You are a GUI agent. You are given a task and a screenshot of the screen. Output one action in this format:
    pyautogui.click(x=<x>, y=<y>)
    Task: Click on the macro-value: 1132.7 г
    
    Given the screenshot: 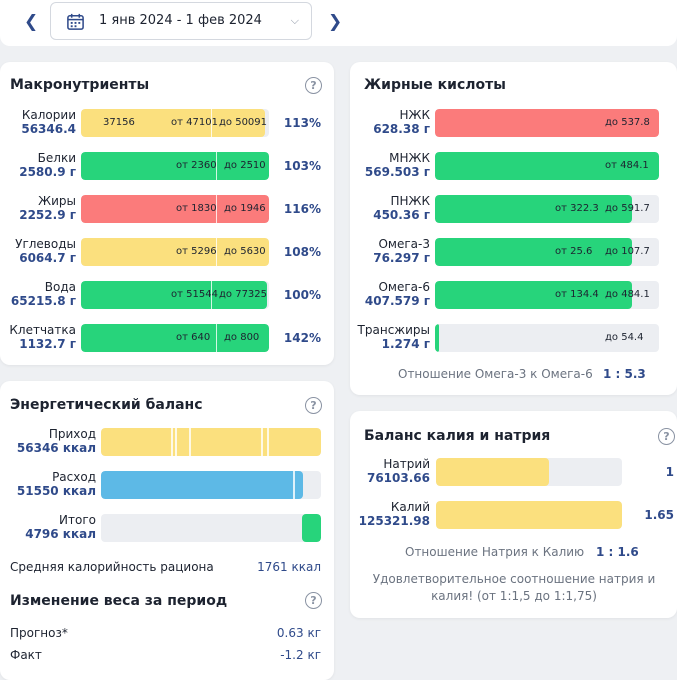 What is the action you would take?
    pyautogui.click(x=47, y=344)
    